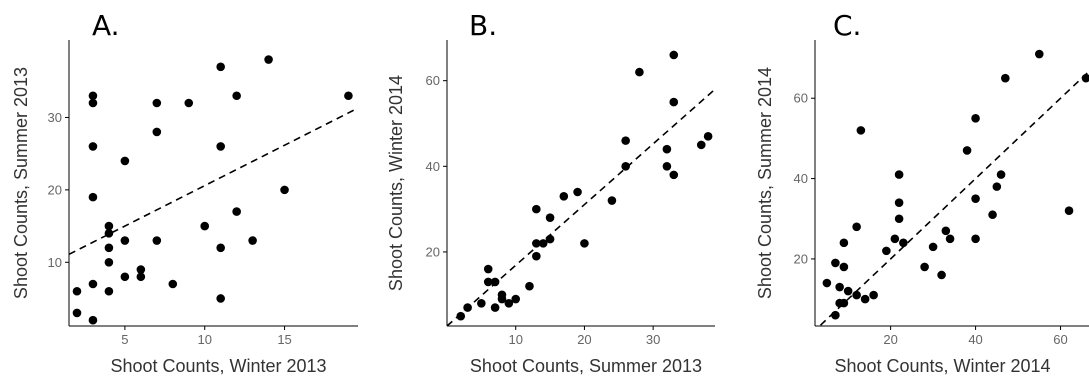 The width and height of the screenshot is (1089, 383). What do you see at coordinates (106, 25) in the screenshot?
I see `panel-letter: A.` at bounding box center [106, 25].